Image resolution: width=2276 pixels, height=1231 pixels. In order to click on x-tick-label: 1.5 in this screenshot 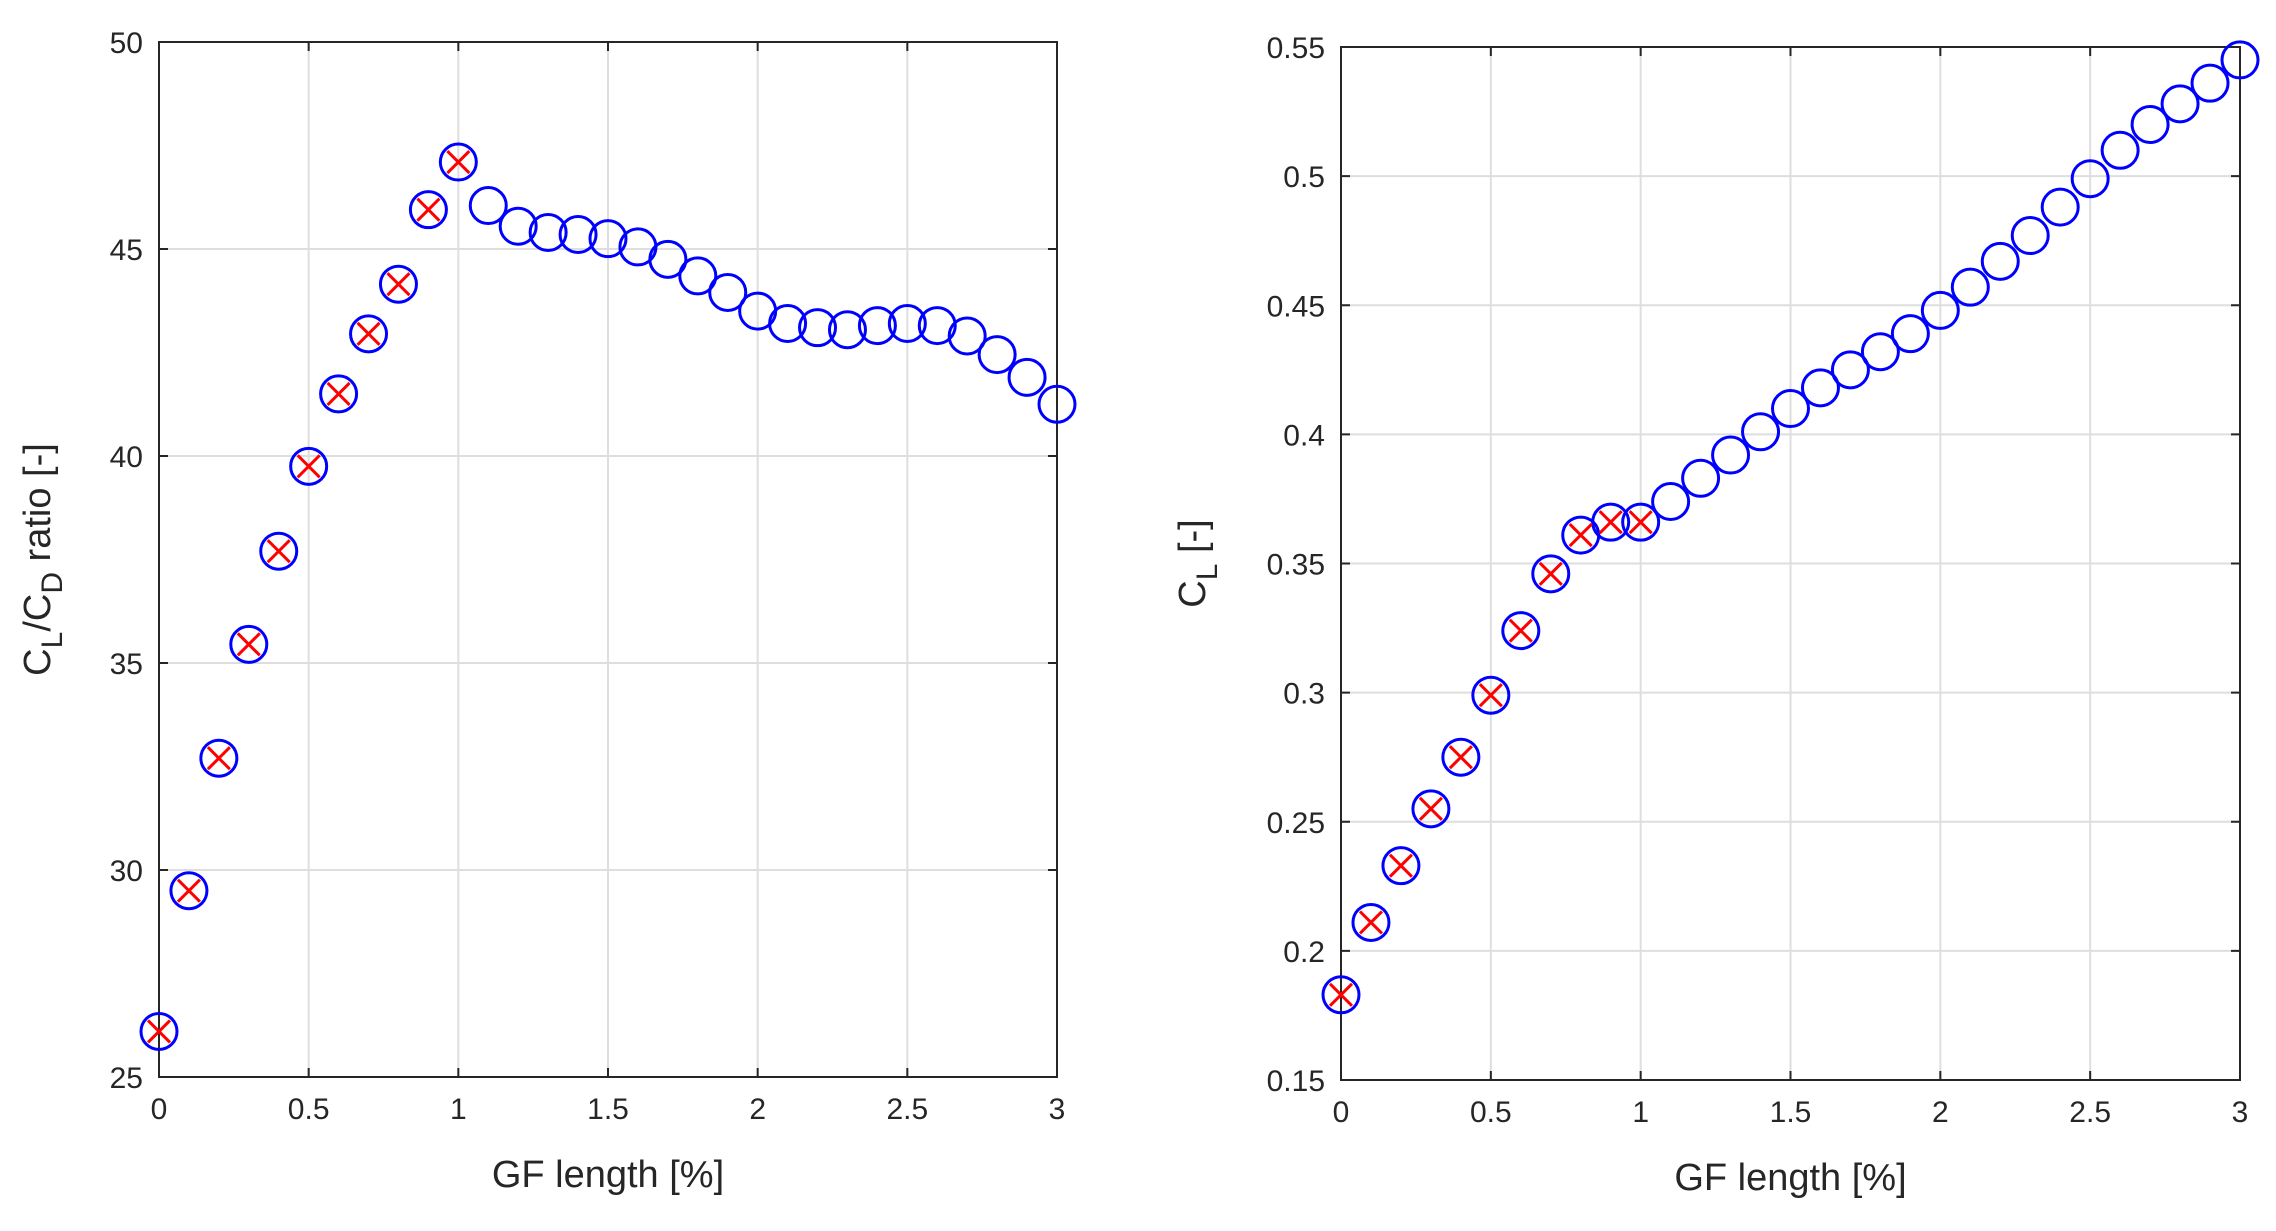, I will do `click(608, 1109)`.